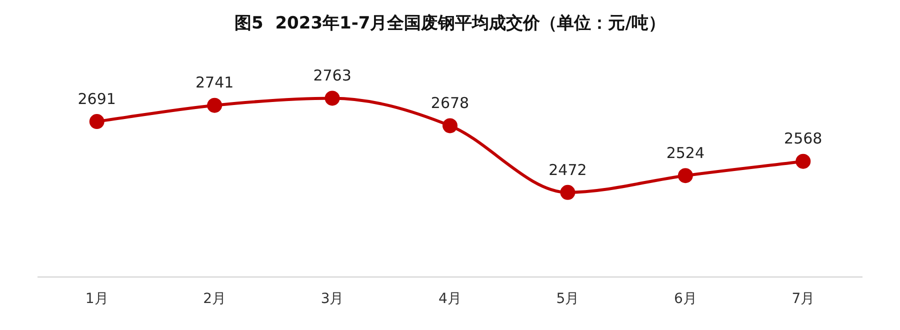 The image size is (900, 330). Describe the element at coordinates (97, 99) in the screenshot. I see `data-label: 2691` at that location.